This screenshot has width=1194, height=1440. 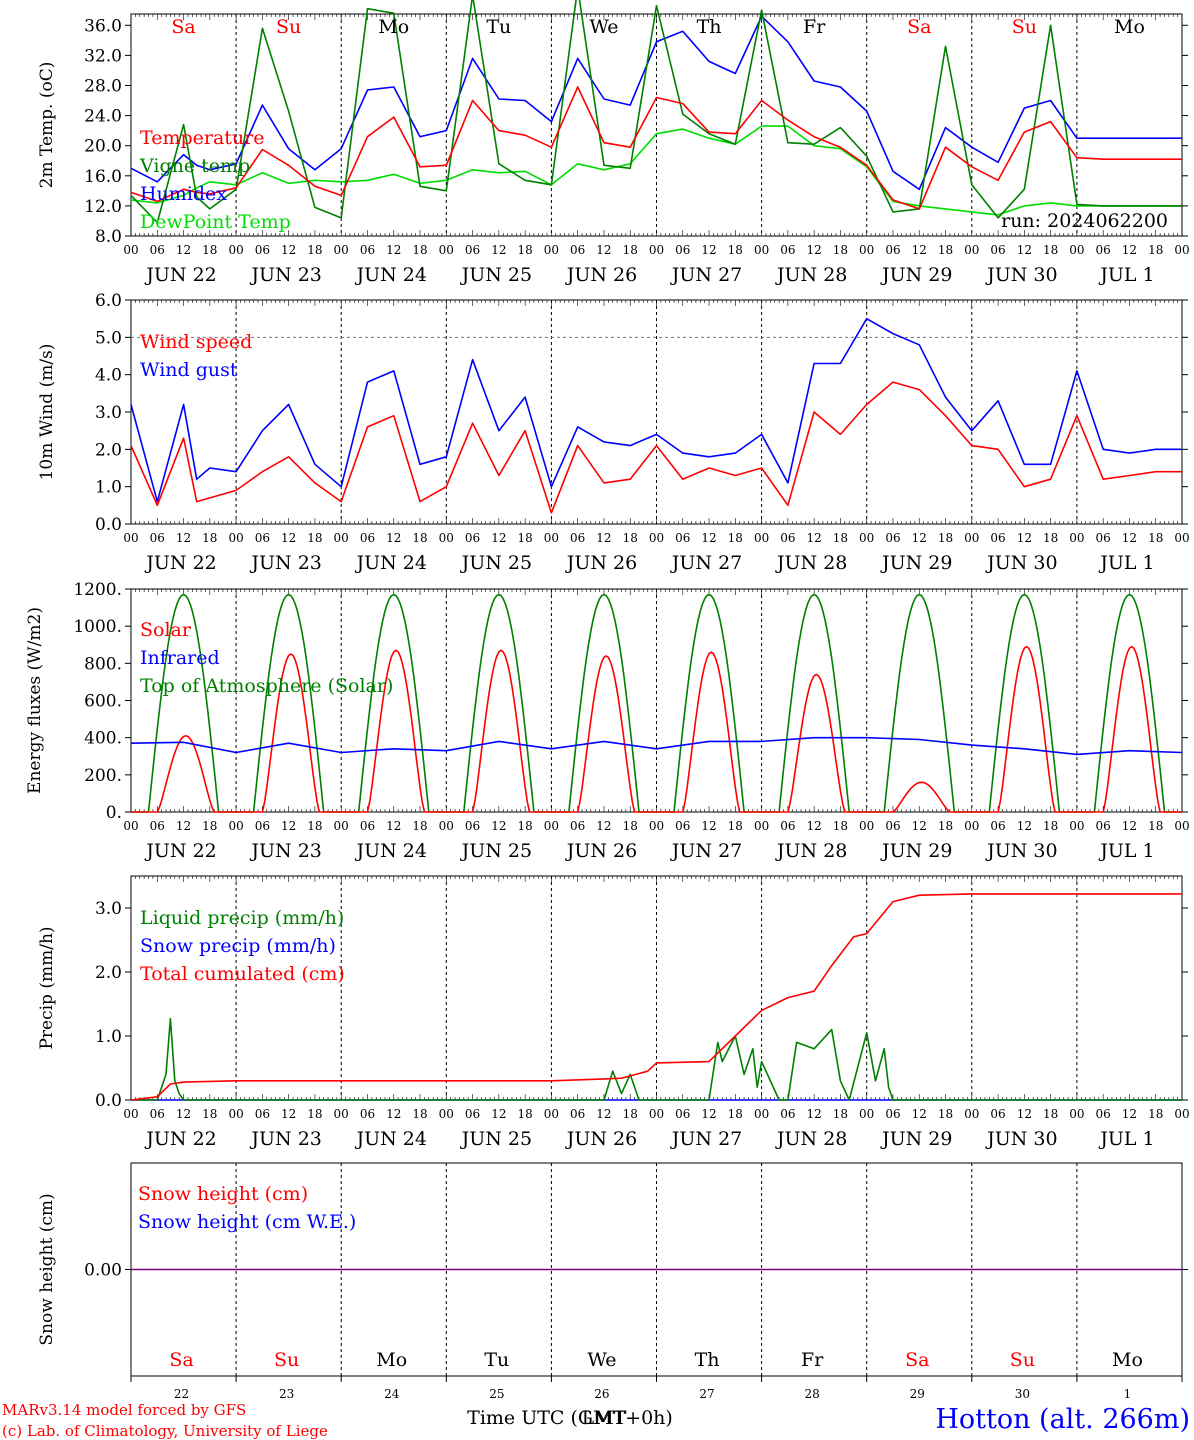 I want to click on y-tick-label: 32.0, so click(x=103, y=56).